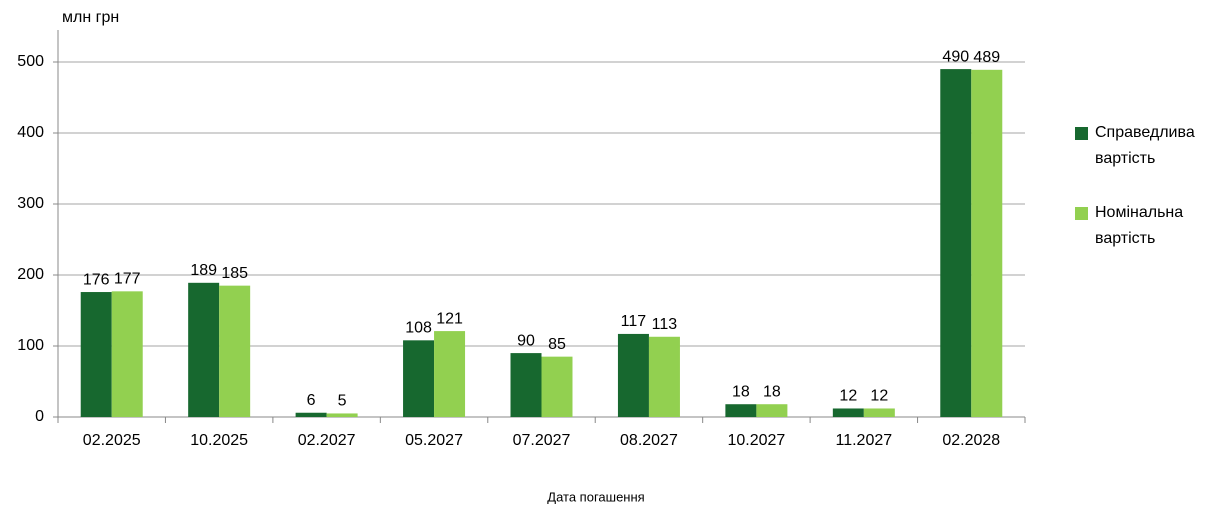 The height and width of the screenshot is (510, 1228). What do you see at coordinates (30, 274) in the screenshot?
I see `y-tick-label: 200` at bounding box center [30, 274].